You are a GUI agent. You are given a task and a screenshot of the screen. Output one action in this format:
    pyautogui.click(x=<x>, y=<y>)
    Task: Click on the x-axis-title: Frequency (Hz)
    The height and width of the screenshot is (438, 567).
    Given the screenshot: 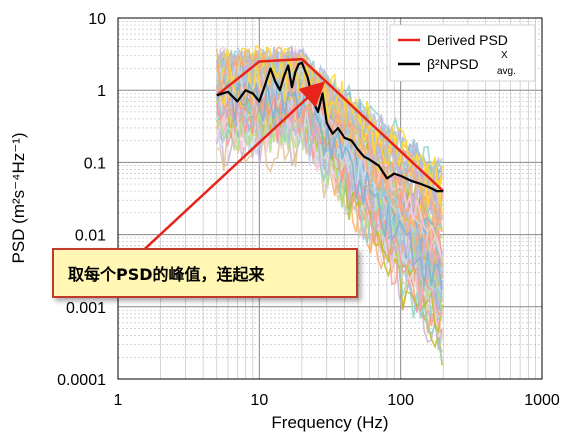 What is the action you would take?
    pyautogui.click(x=329, y=422)
    